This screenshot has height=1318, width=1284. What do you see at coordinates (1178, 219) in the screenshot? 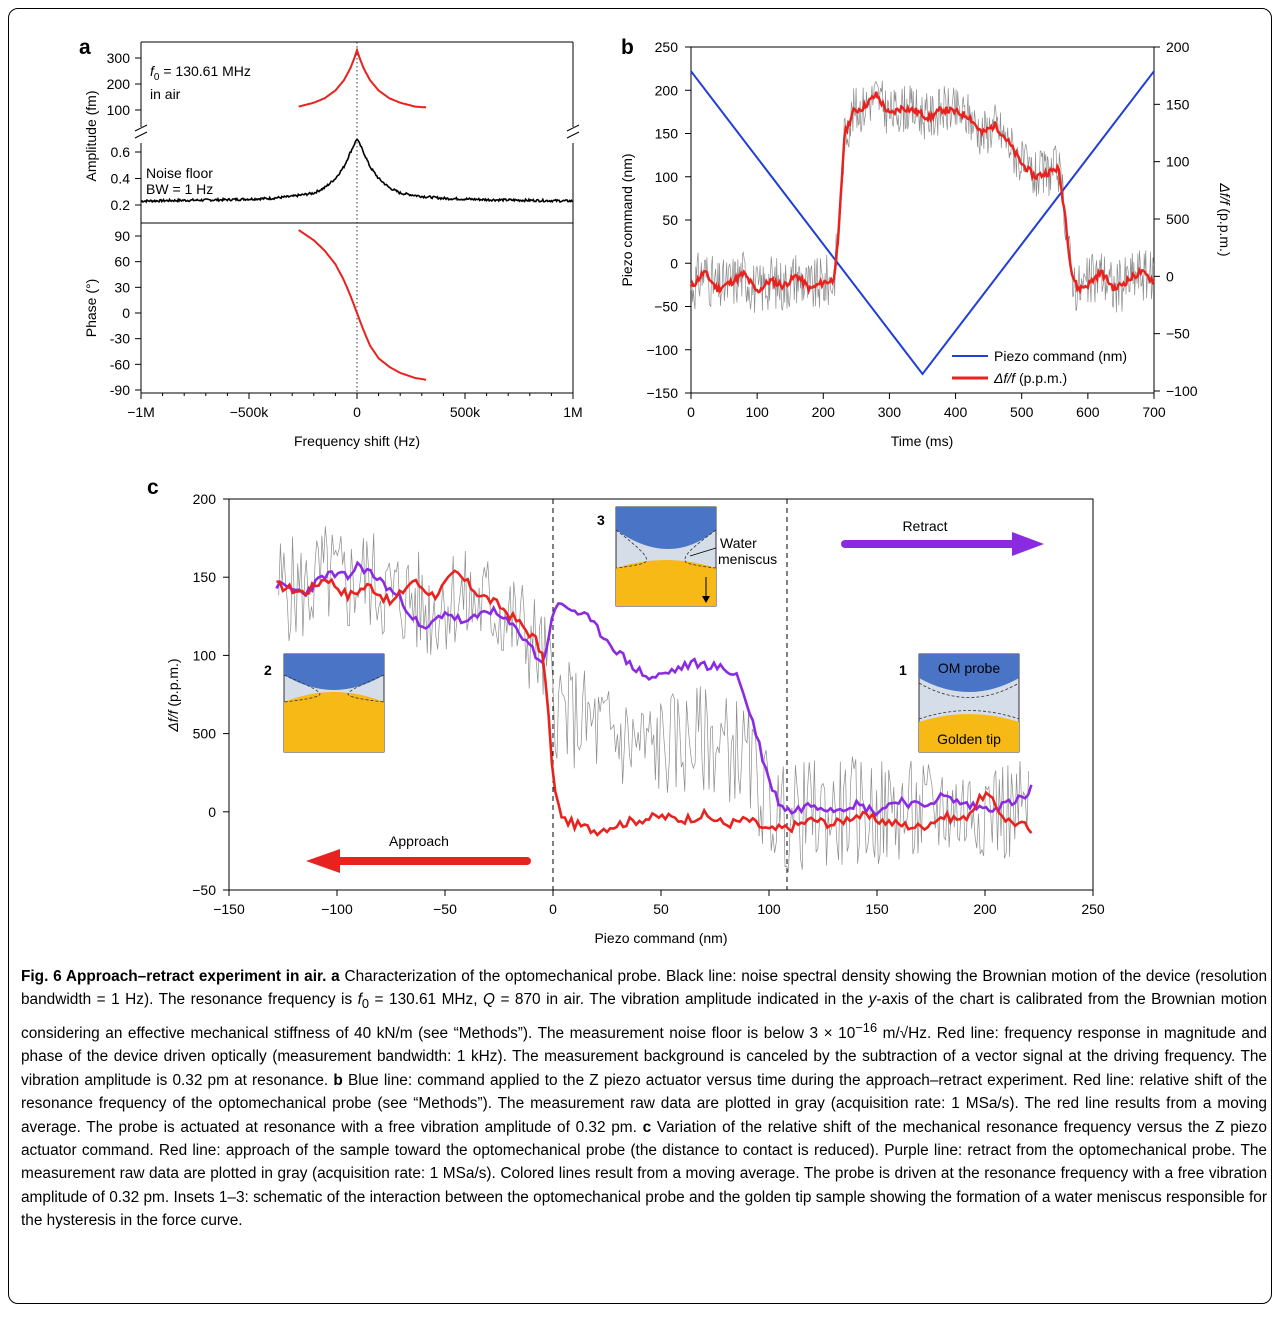
I see `panel-b-right-tick-label: 500` at bounding box center [1178, 219].